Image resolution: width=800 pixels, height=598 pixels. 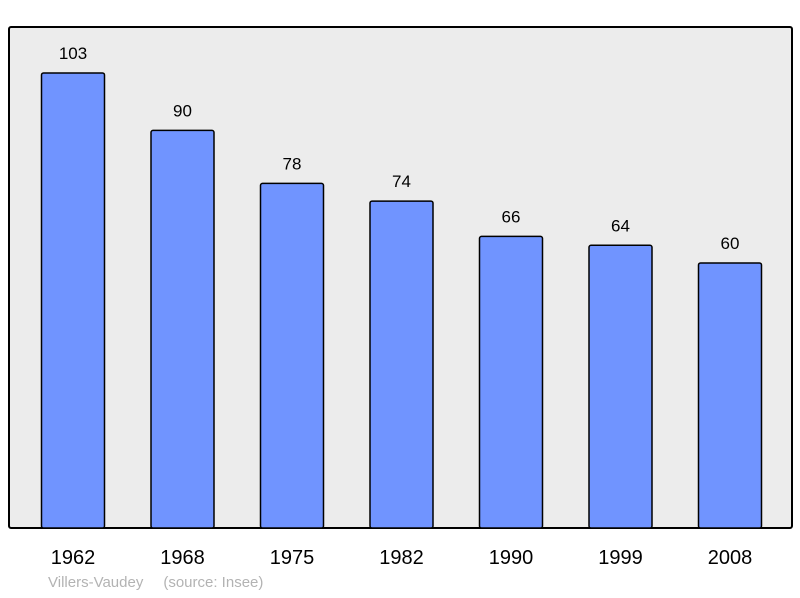 I want to click on bar-1982, so click(x=401, y=364).